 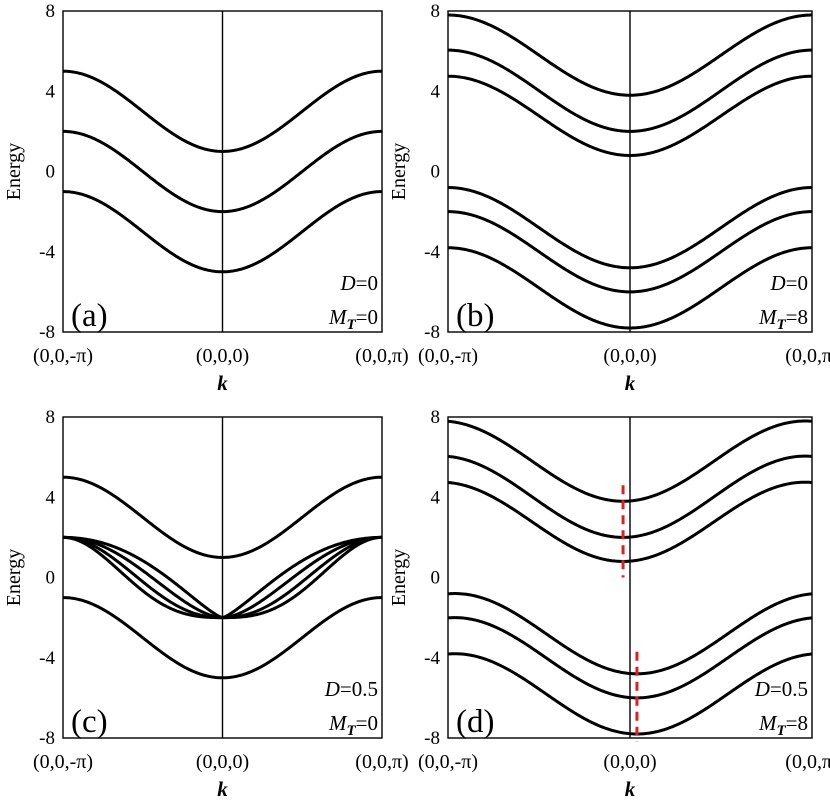 What do you see at coordinates (47, 738) in the screenshot?
I see `panel-c-ytick: -8` at bounding box center [47, 738].